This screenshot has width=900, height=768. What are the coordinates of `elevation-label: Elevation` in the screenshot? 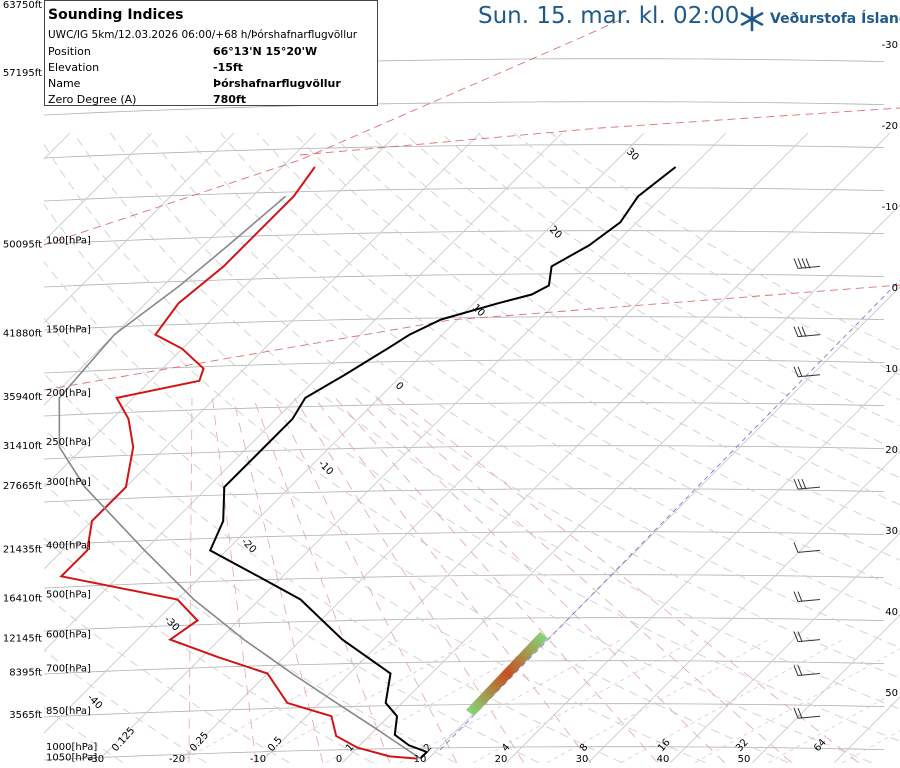 It's located at (74, 67).